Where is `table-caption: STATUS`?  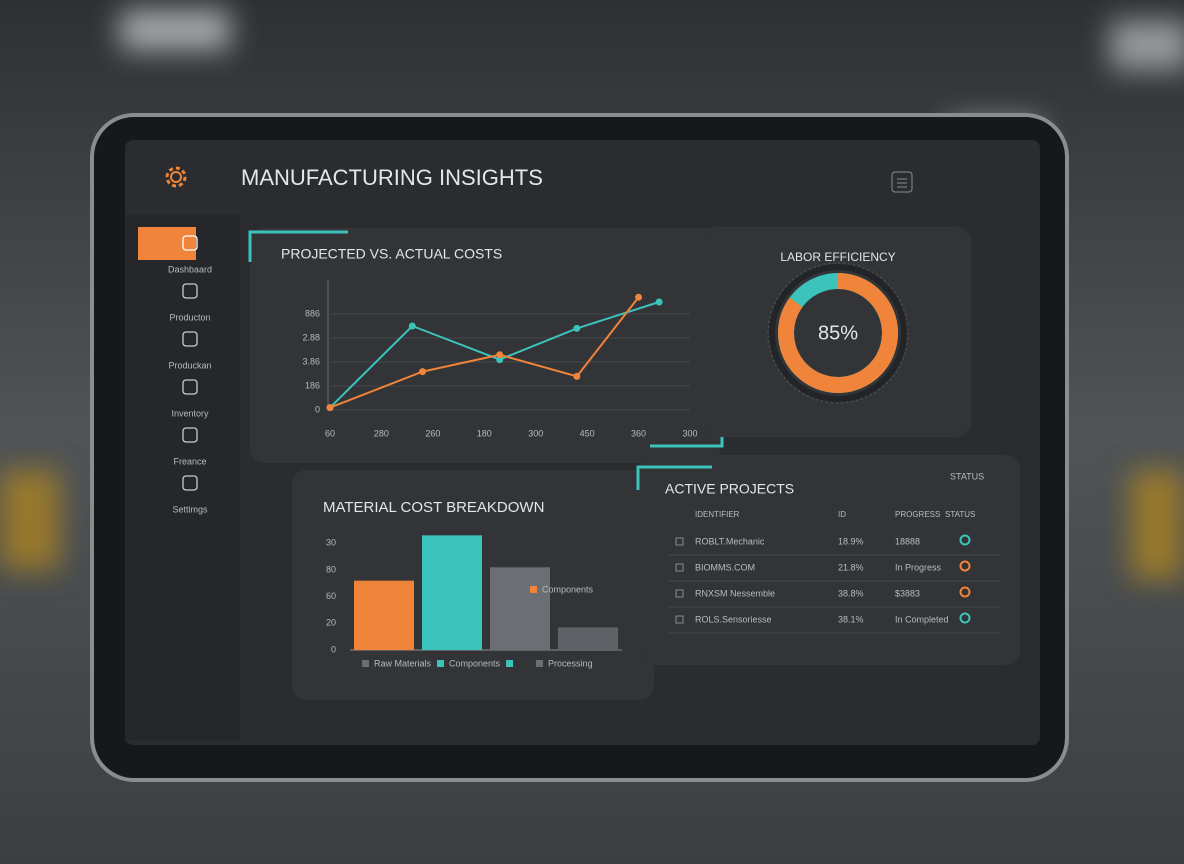
table-caption: STATUS is located at coordinates (967, 476).